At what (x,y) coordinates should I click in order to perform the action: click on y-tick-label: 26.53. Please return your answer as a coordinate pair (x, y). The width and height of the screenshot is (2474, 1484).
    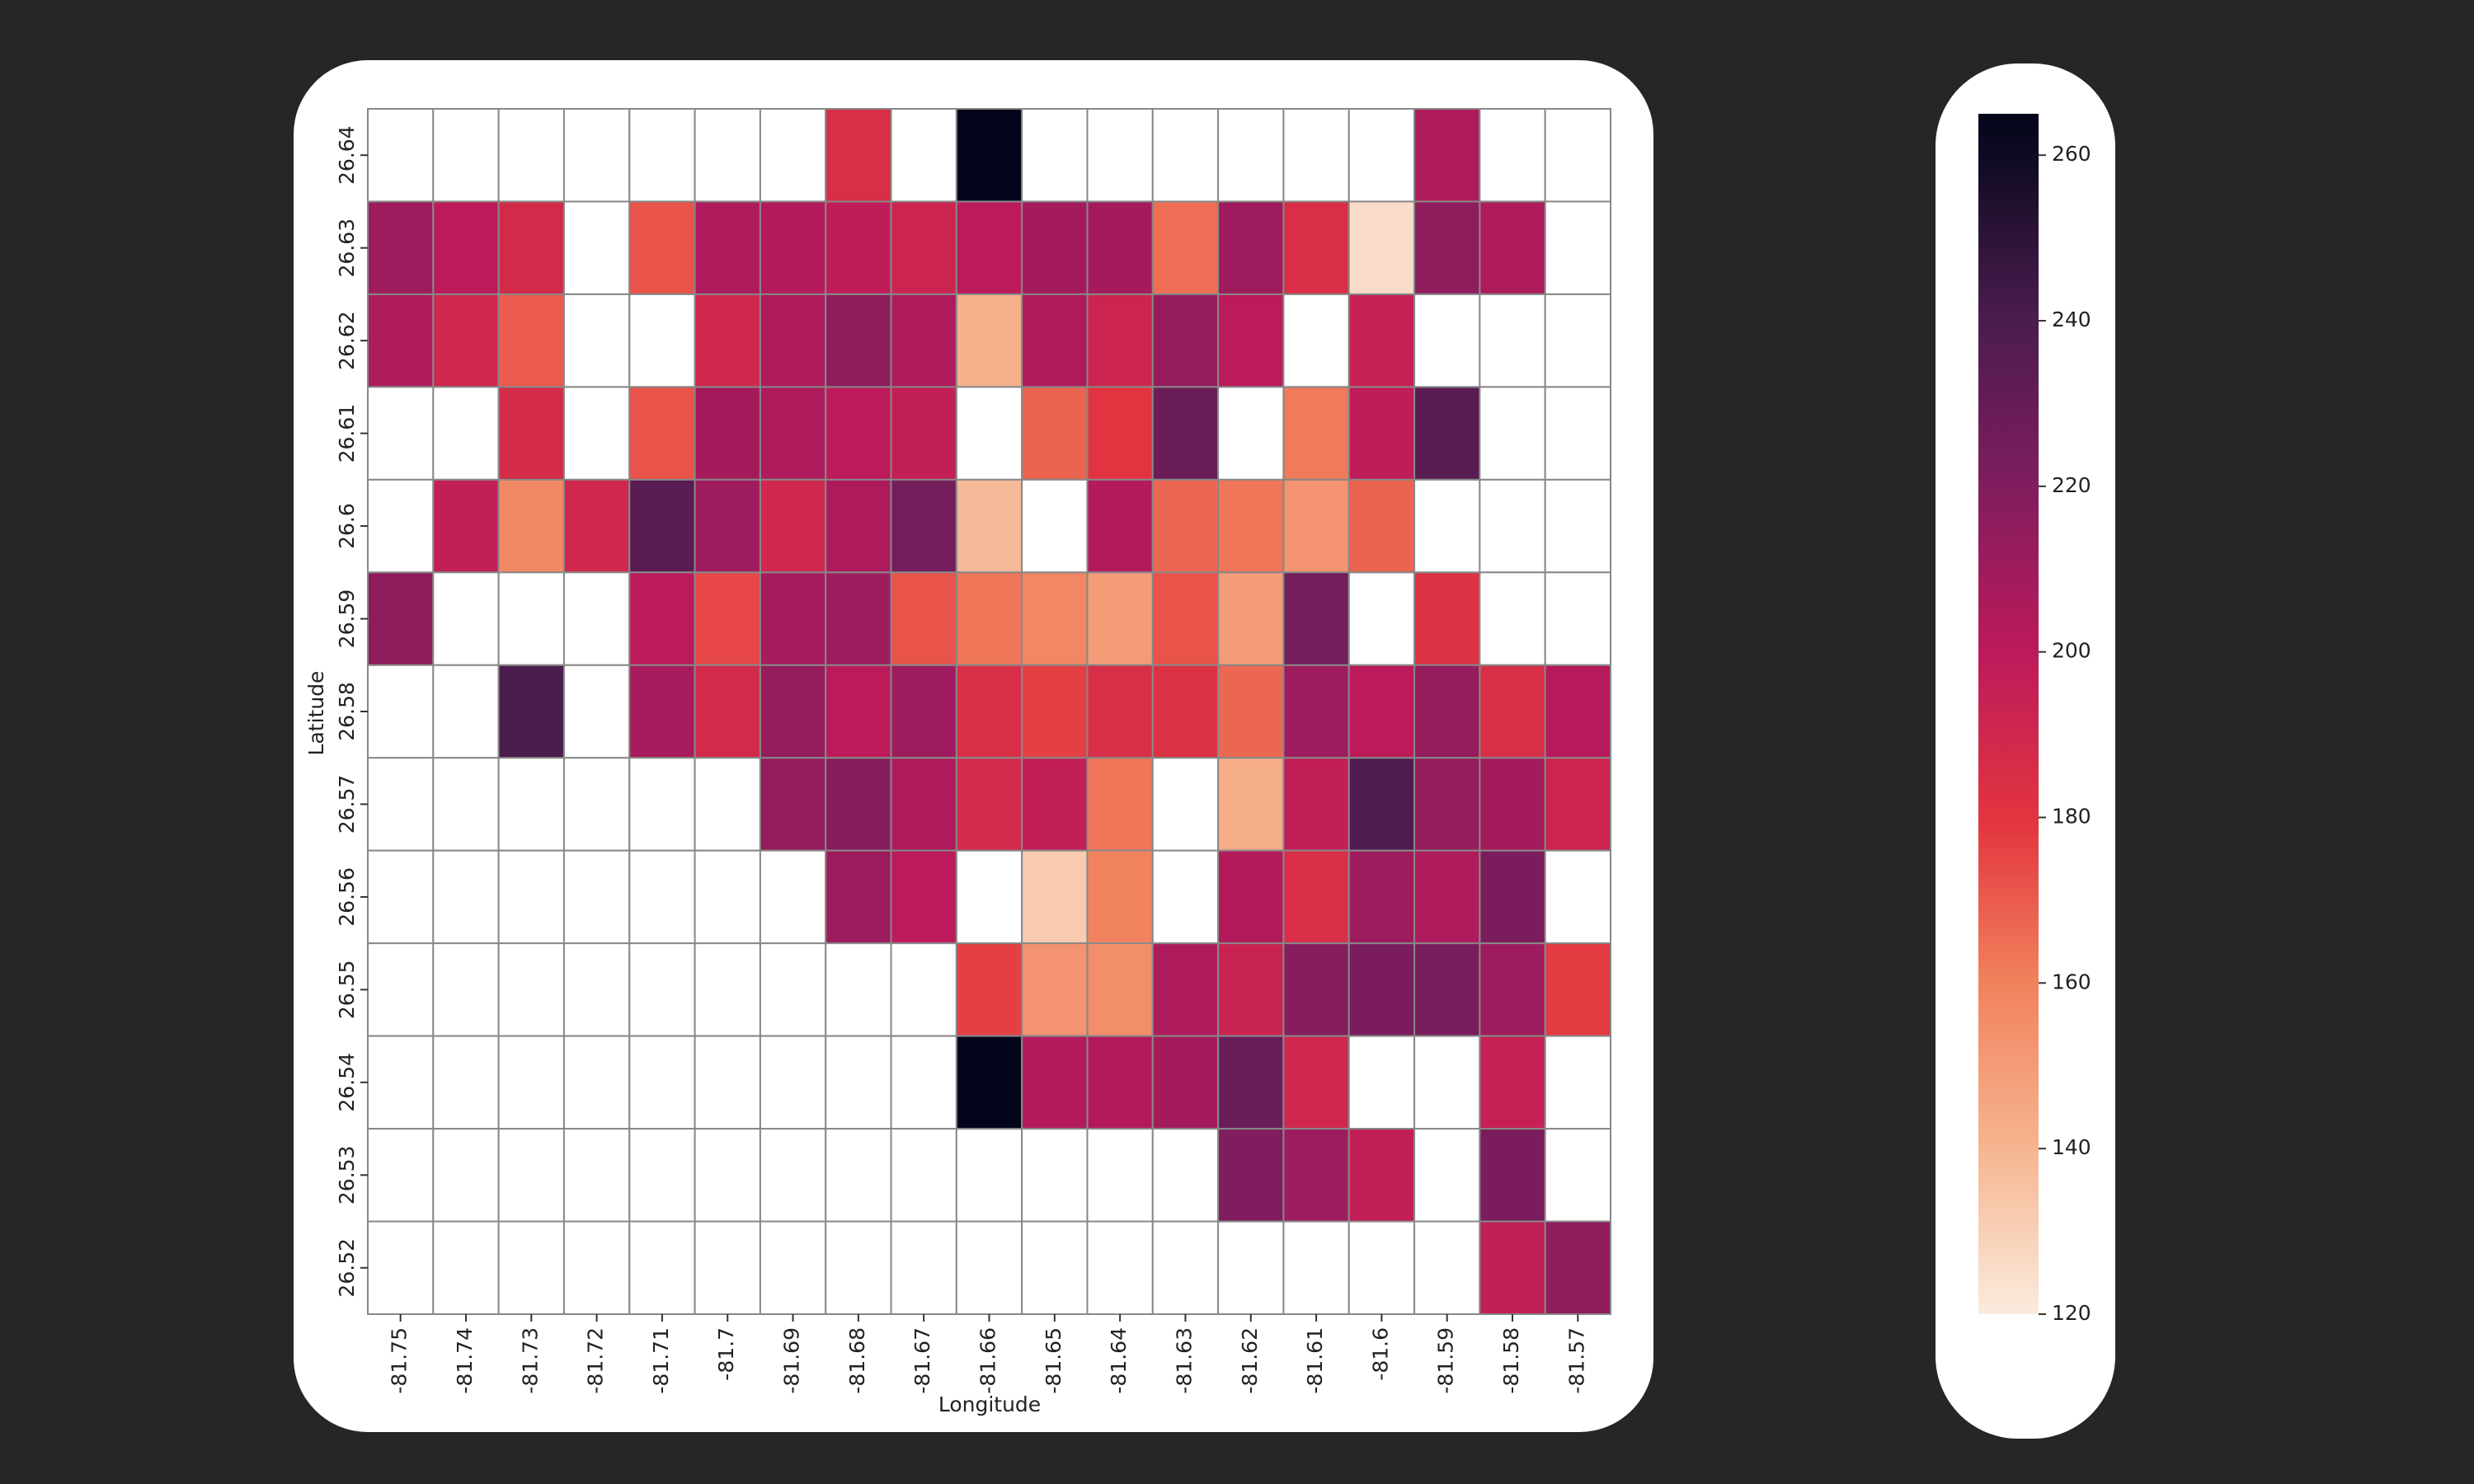
    Looking at the image, I should click on (347, 1175).